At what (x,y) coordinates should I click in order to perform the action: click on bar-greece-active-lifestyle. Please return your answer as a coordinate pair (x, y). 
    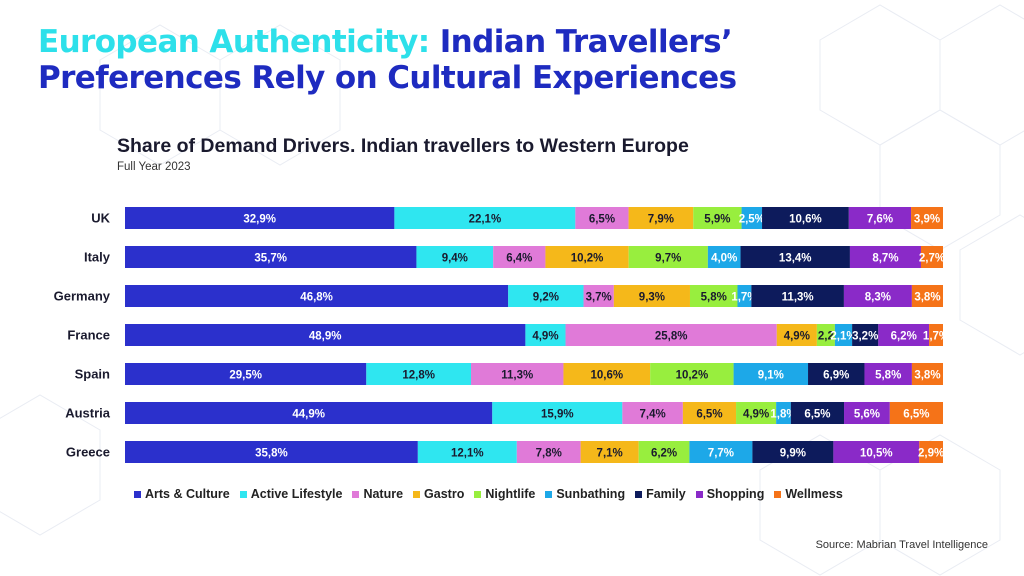
    Looking at the image, I should click on (467, 452).